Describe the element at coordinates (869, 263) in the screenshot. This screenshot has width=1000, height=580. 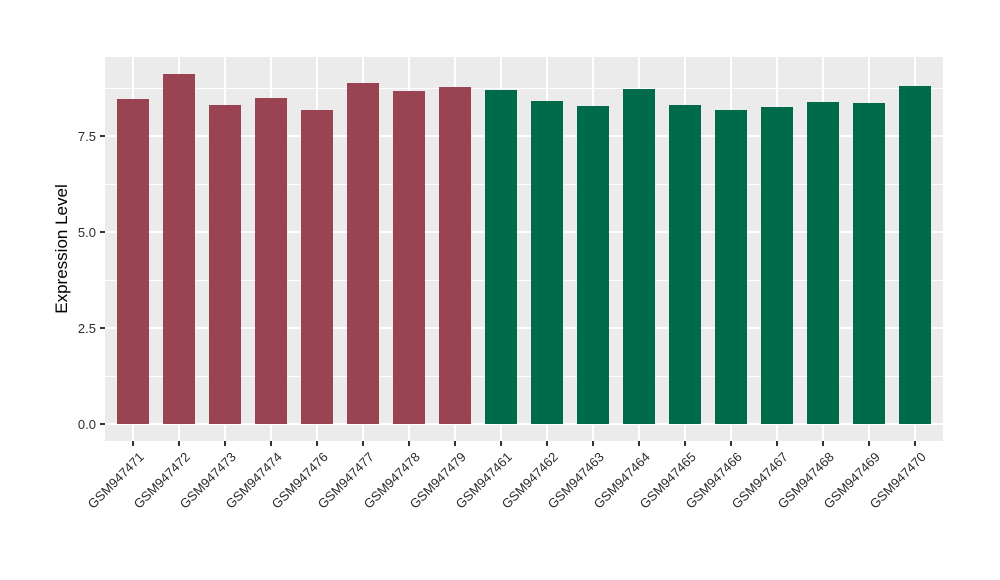
I see `bar-GSM947469` at that location.